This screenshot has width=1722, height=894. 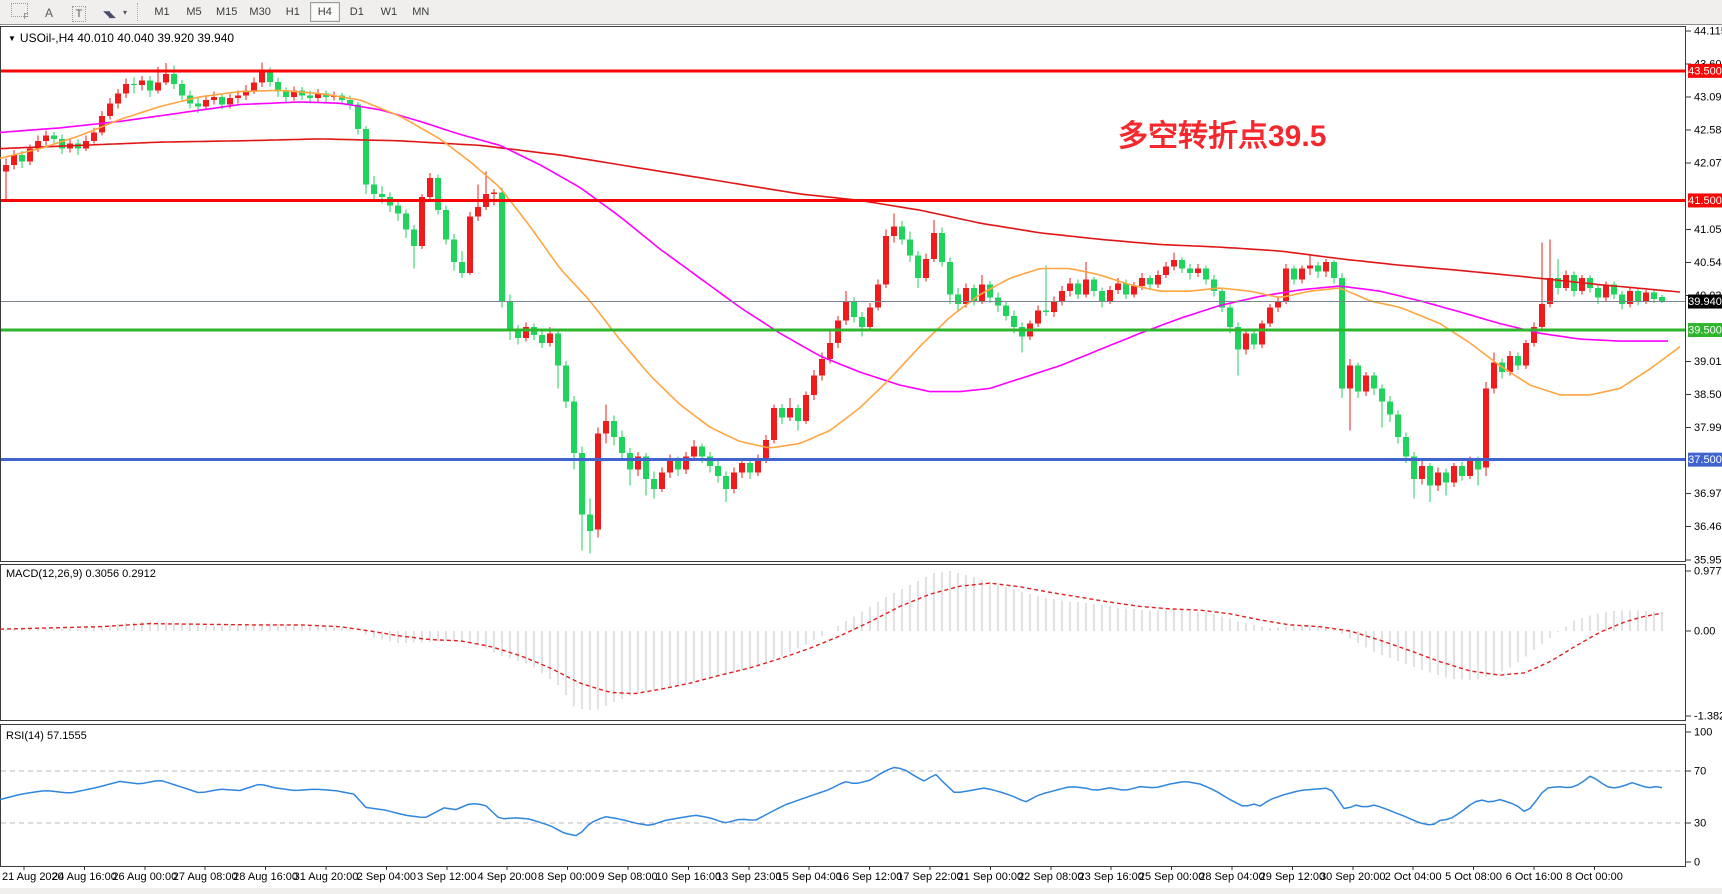 What do you see at coordinates (567, 877) in the screenshot?
I see `time-label: 8 Sep 00:00` at bounding box center [567, 877].